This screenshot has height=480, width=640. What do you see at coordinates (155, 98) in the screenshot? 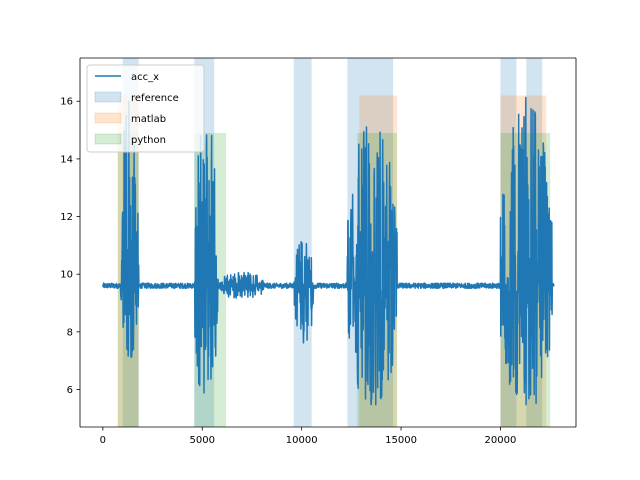
I see `legend-label-reference: reference` at bounding box center [155, 98].